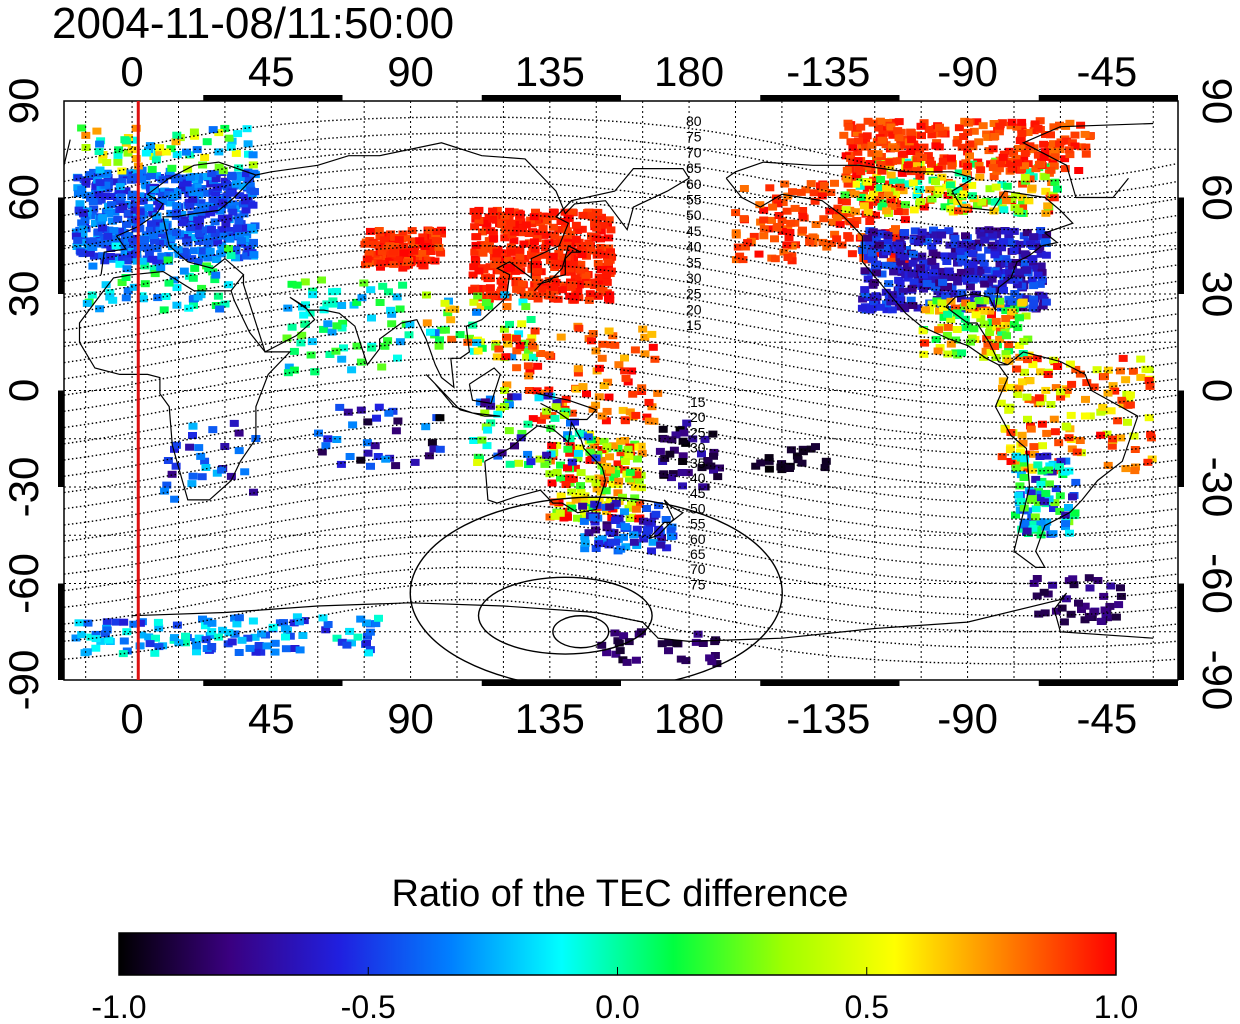 This screenshot has height=1024, width=1240. Describe the element at coordinates (567, 407) in the screenshot. I see `coastline` at that location.